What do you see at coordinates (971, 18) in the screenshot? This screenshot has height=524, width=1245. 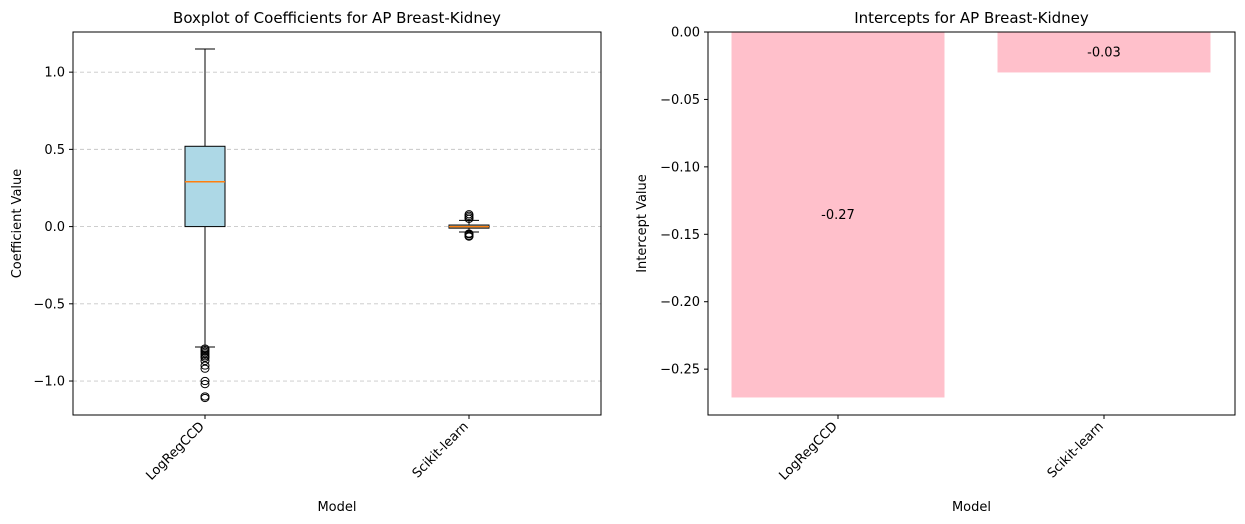 I see `chart-title: Intercepts for AP Breast-Kidney` at bounding box center [971, 18].